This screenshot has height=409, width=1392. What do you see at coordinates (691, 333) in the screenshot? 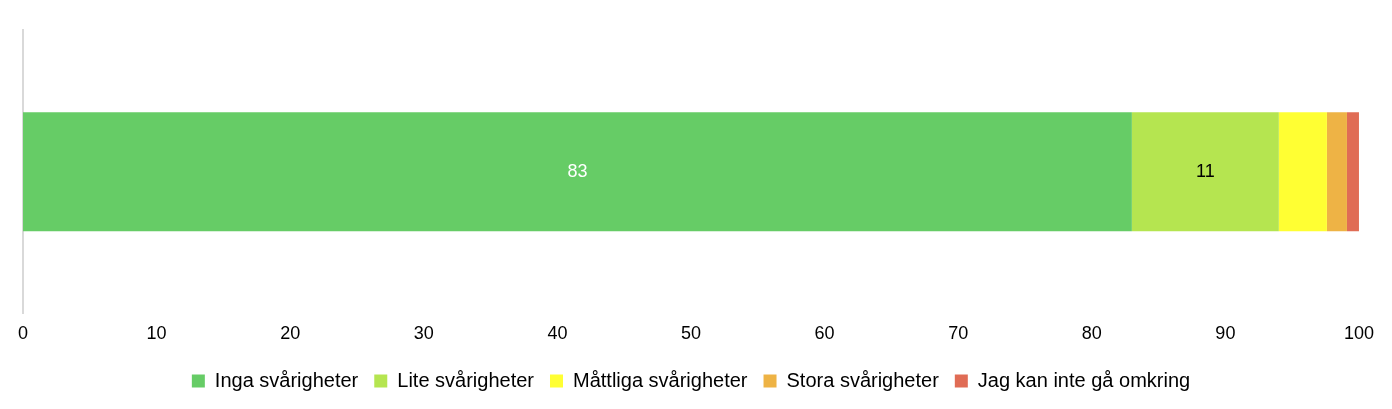
I see `x-tick-label: 50` at bounding box center [691, 333].